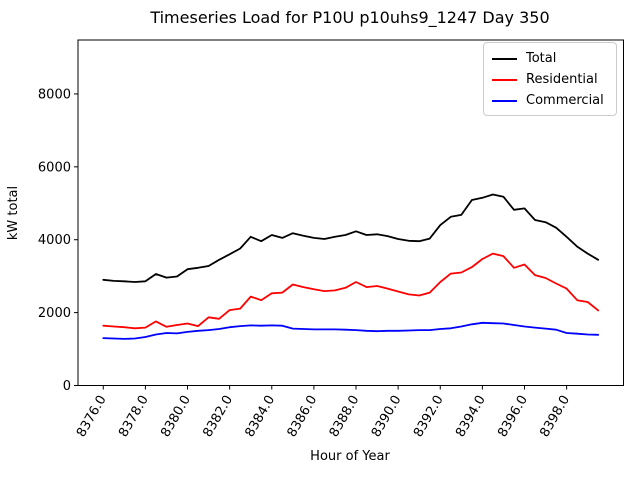 The image size is (640, 480). Describe the element at coordinates (303, 416) in the screenshot. I see `x-tick-label: 8386.0` at that location.